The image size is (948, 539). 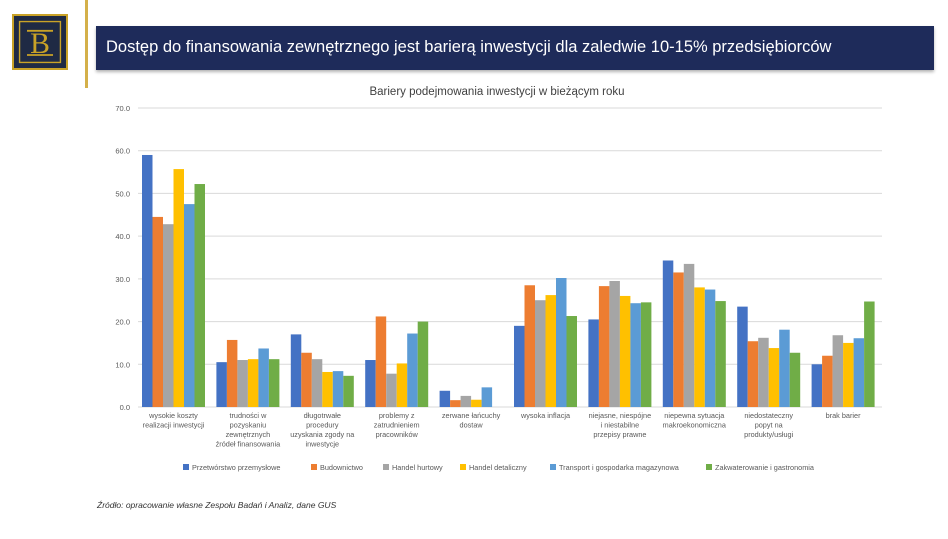 What do you see at coordinates (695, 425) in the screenshot?
I see `x-tick-label: makroekonomiczna` at bounding box center [695, 425].